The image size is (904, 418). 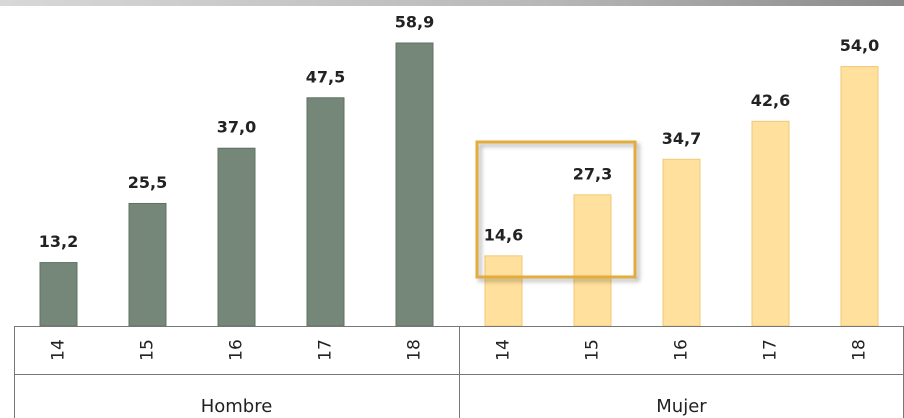 I want to click on value-label: 37,0, so click(x=236, y=127).